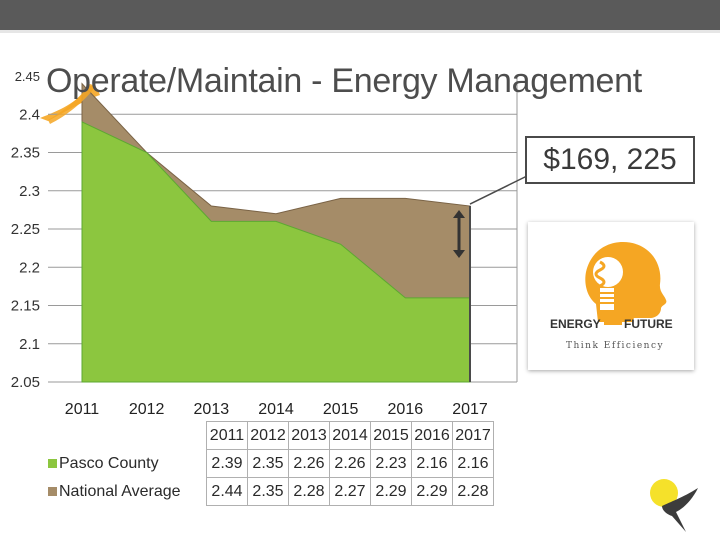 This screenshot has height=540, width=720. I want to click on table-header-cell: 2012, so click(268, 435).